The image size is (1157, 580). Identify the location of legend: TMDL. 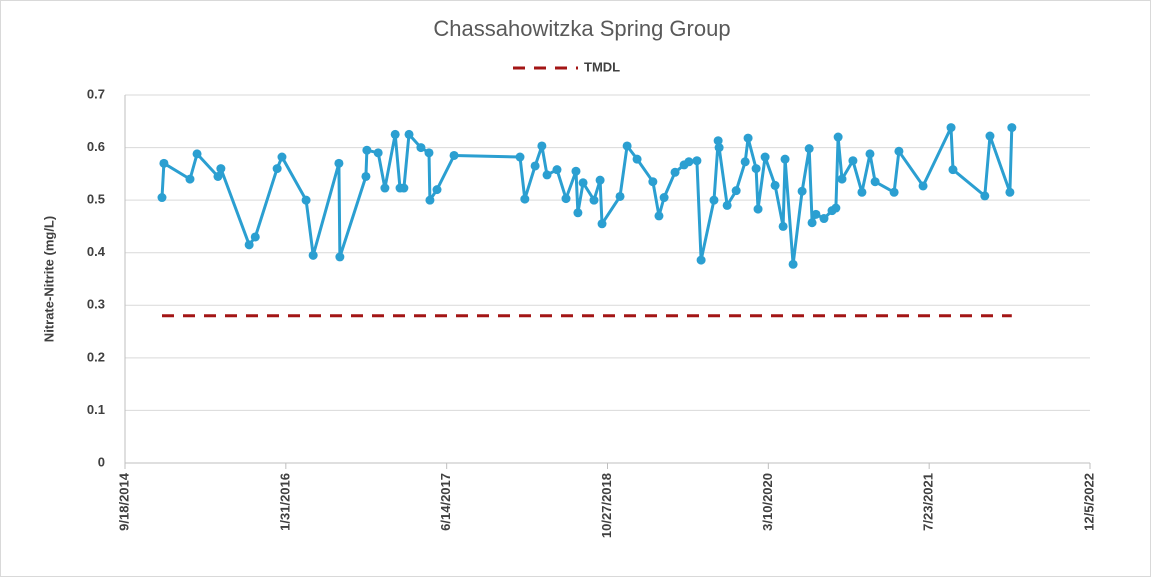
(566, 66).